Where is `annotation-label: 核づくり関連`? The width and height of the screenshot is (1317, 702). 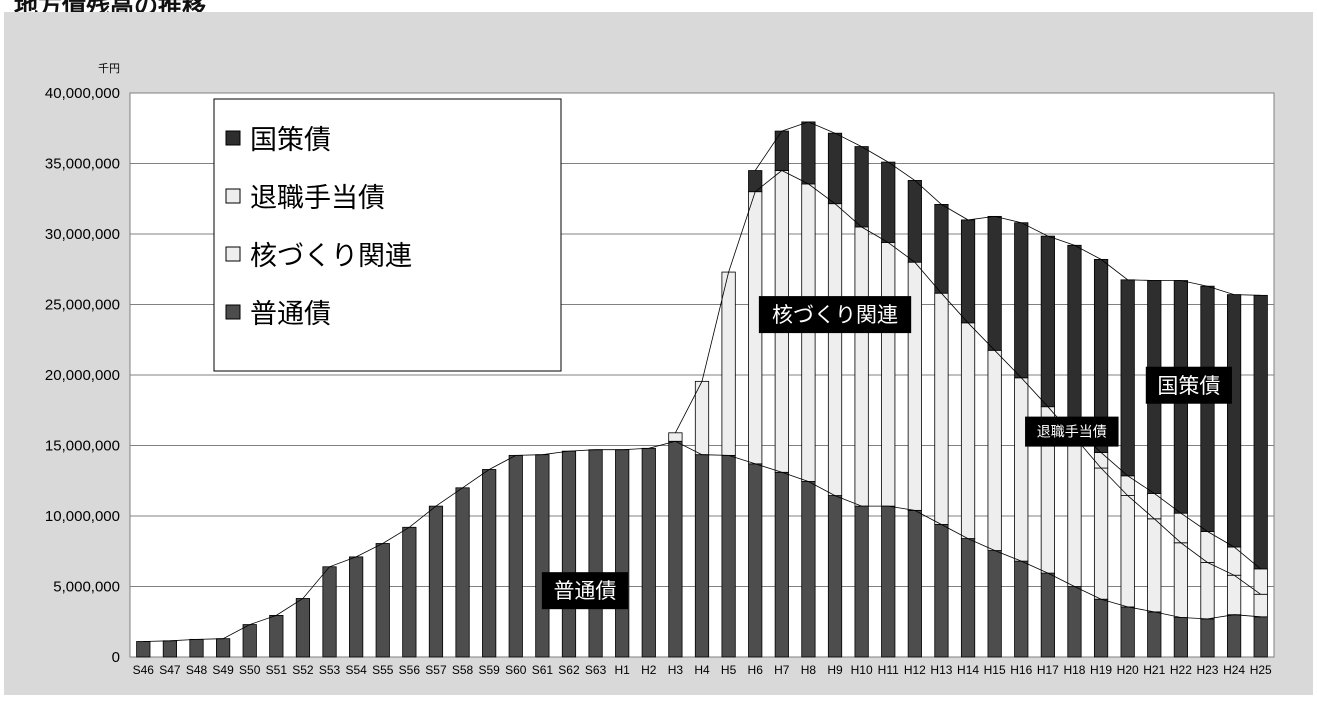 annotation-label: 核づくり関連 is located at coordinates (835, 315).